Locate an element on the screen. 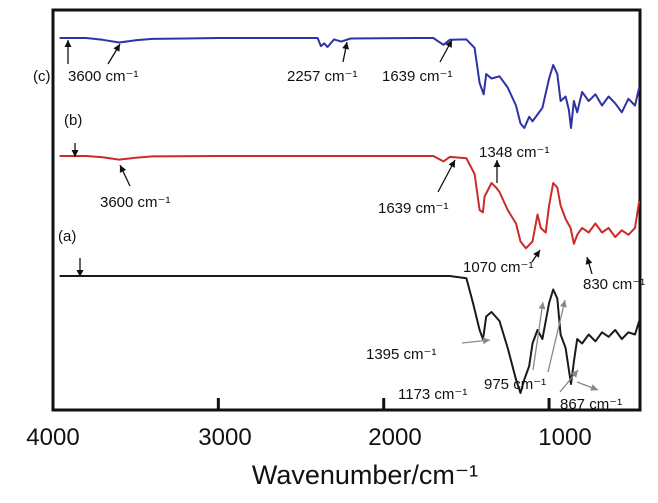 The image size is (658, 503). peak-label-a-1395: 1395 cm⁻¹ is located at coordinates (401, 354).